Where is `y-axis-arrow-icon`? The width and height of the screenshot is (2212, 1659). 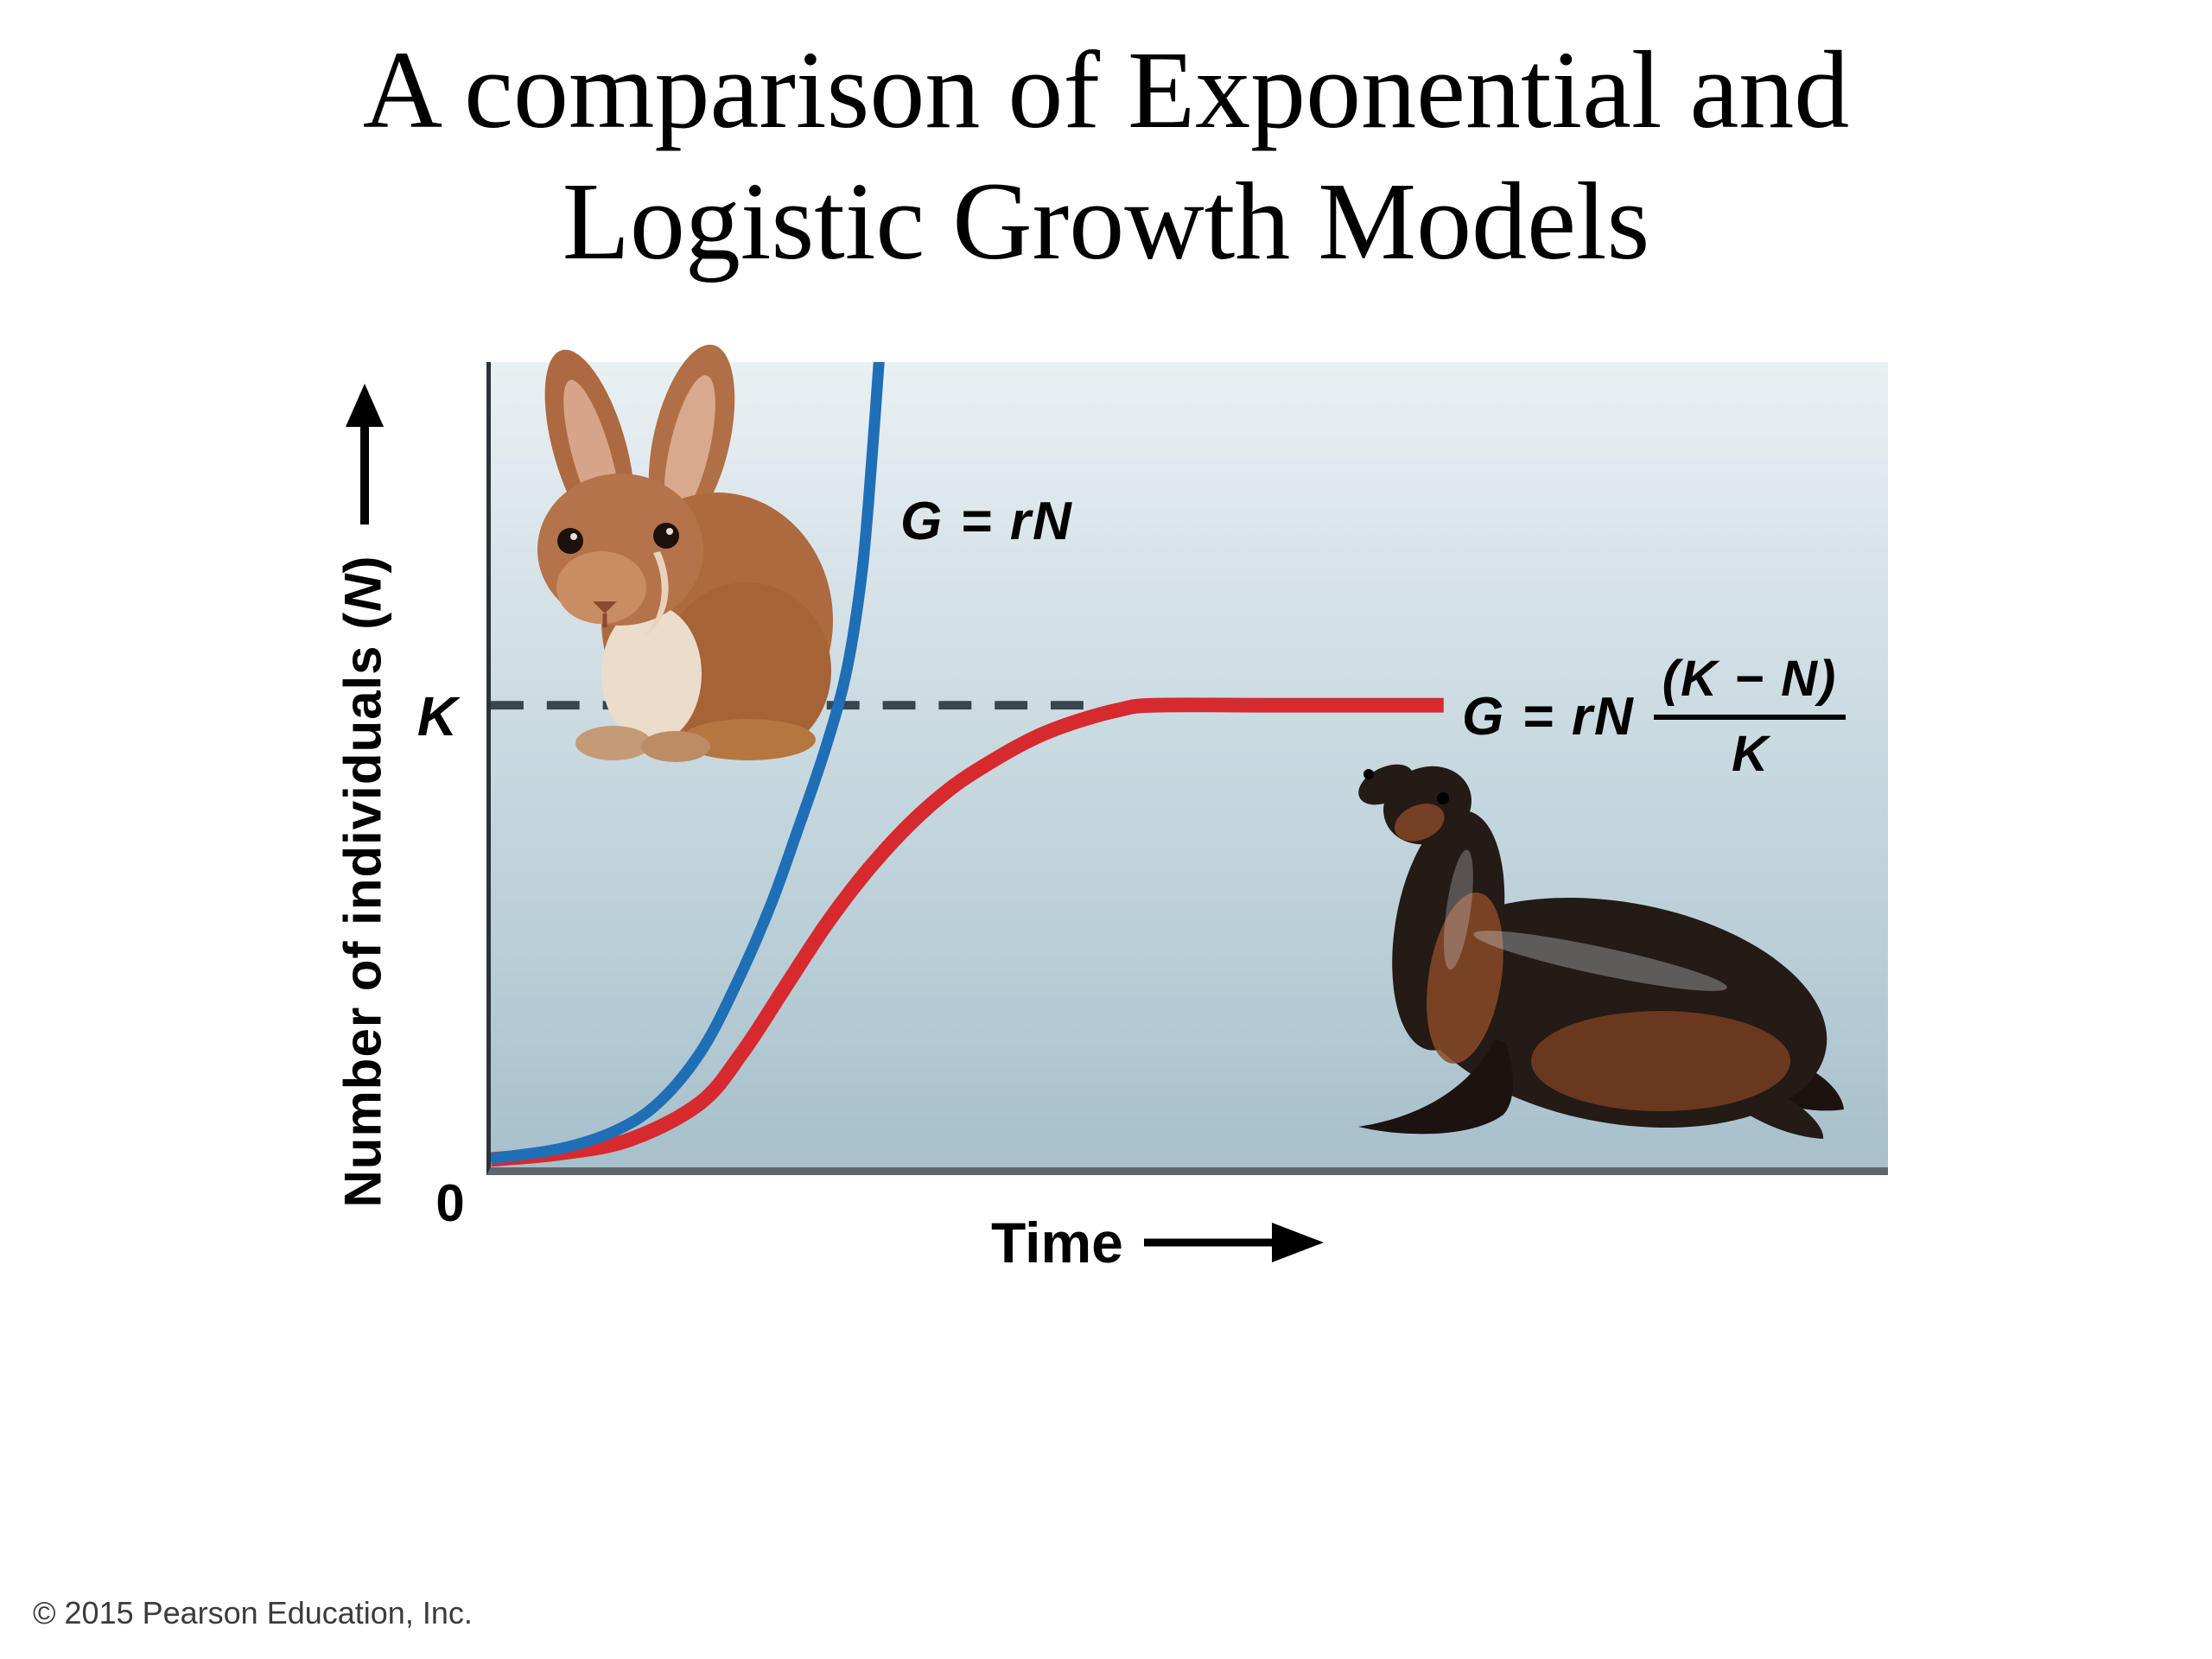 y-axis-arrow-icon is located at coordinates (365, 454).